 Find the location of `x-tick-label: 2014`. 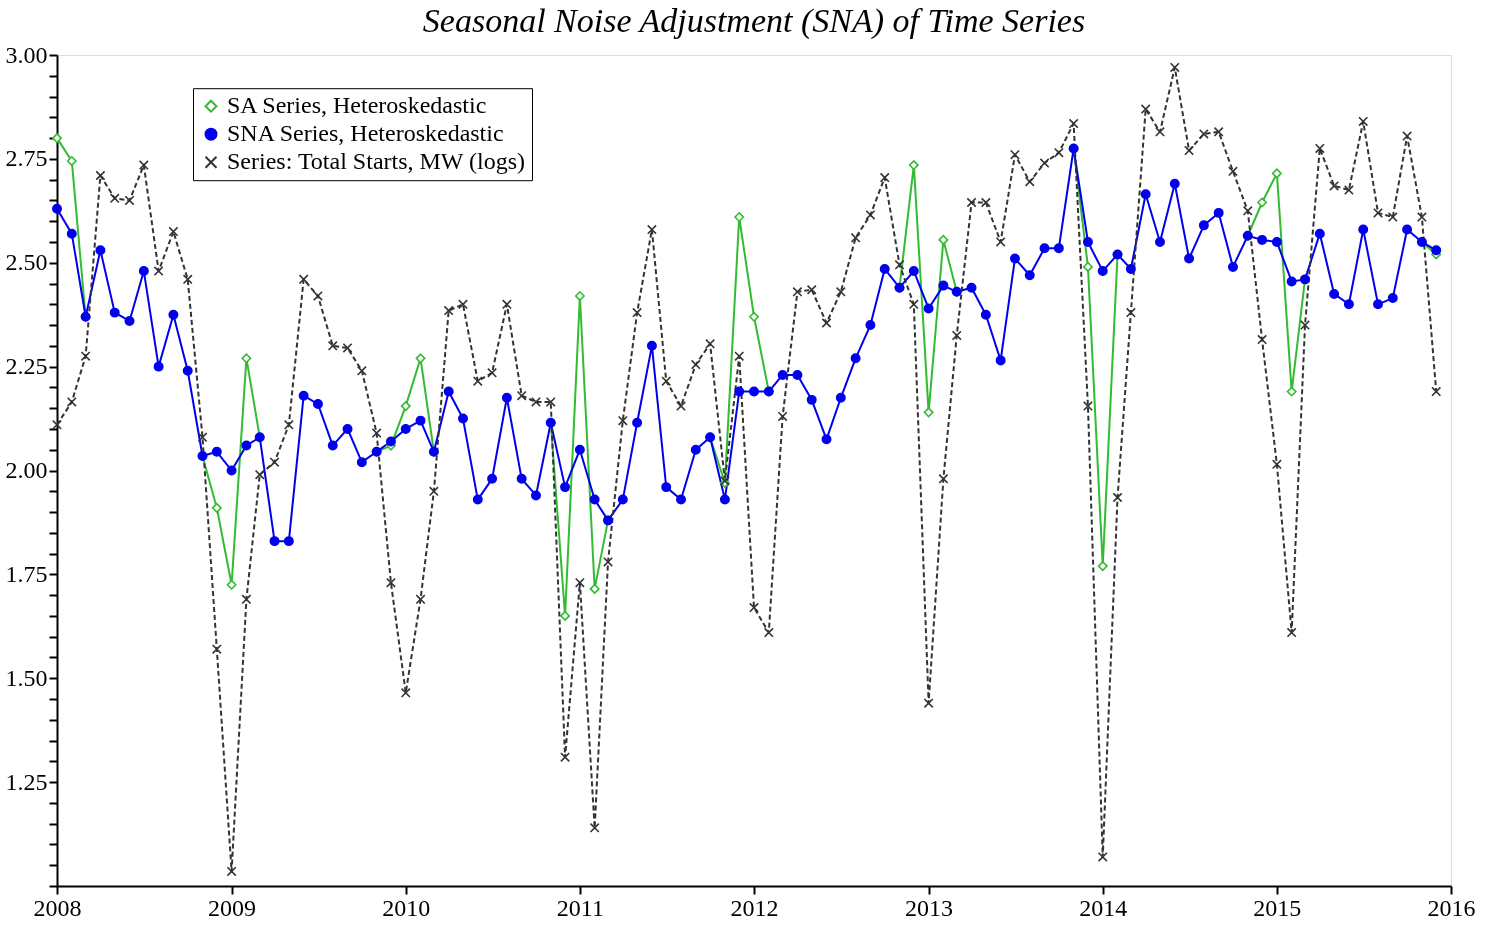

x-tick-label: 2014 is located at coordinates (1103, 907).